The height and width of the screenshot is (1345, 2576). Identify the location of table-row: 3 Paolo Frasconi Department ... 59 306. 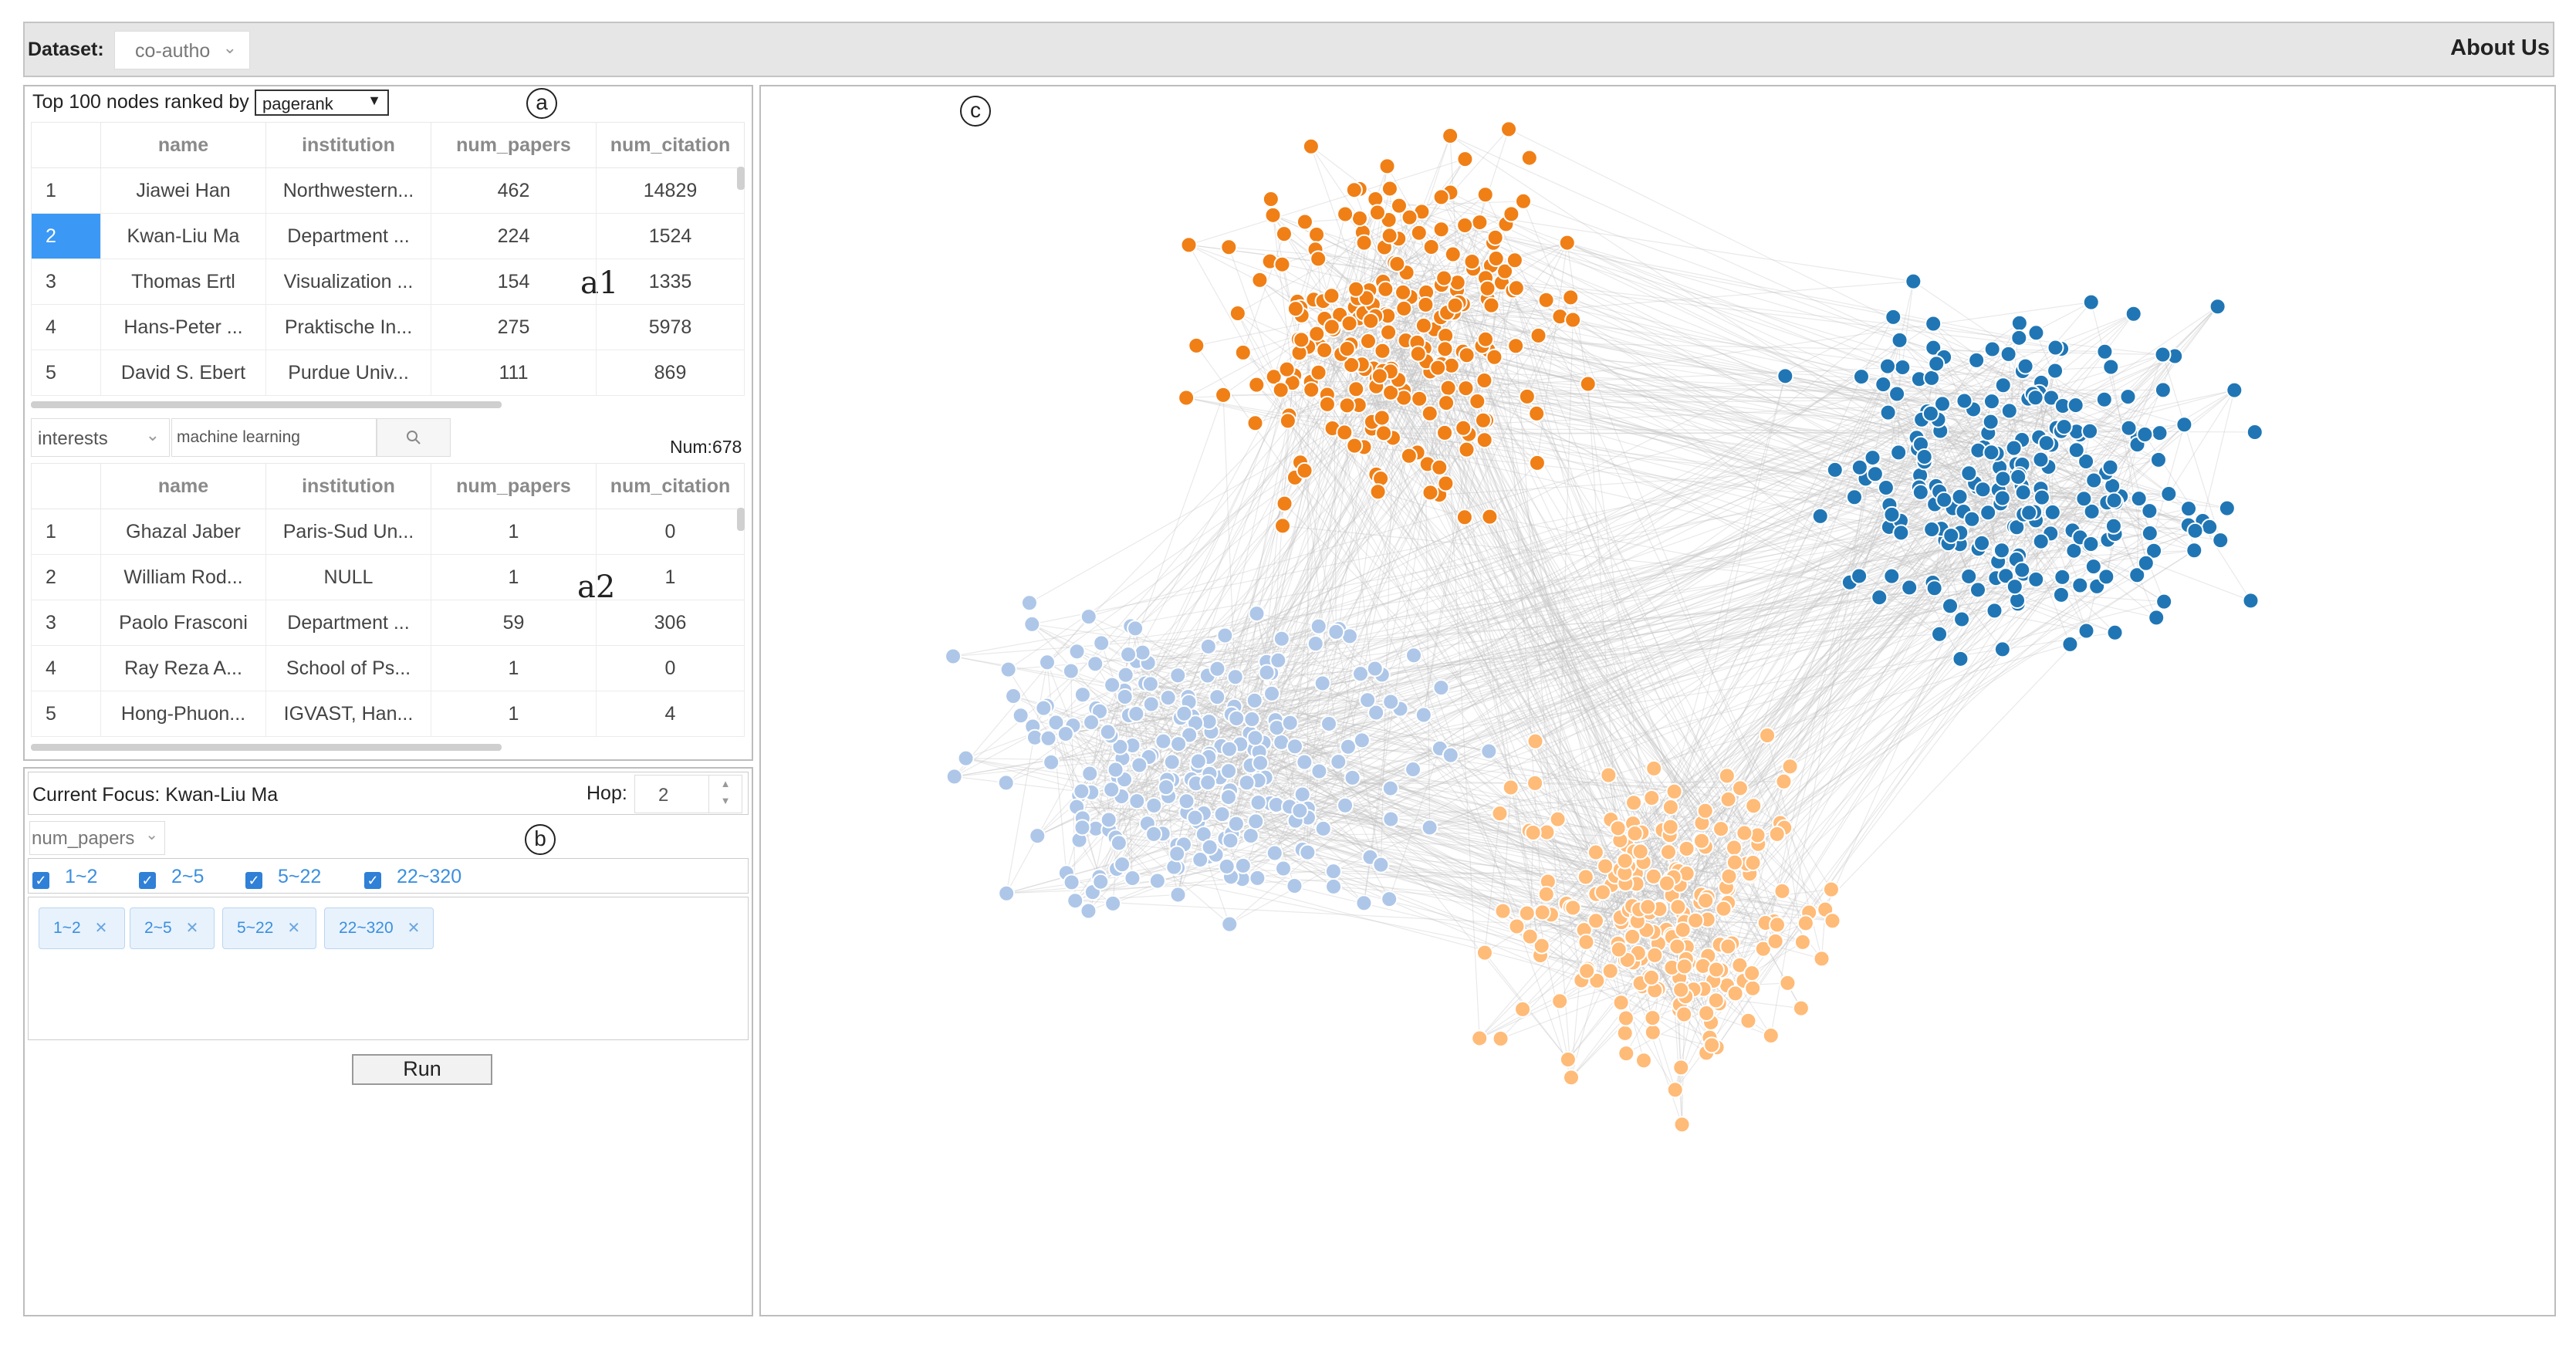
(388, 623).